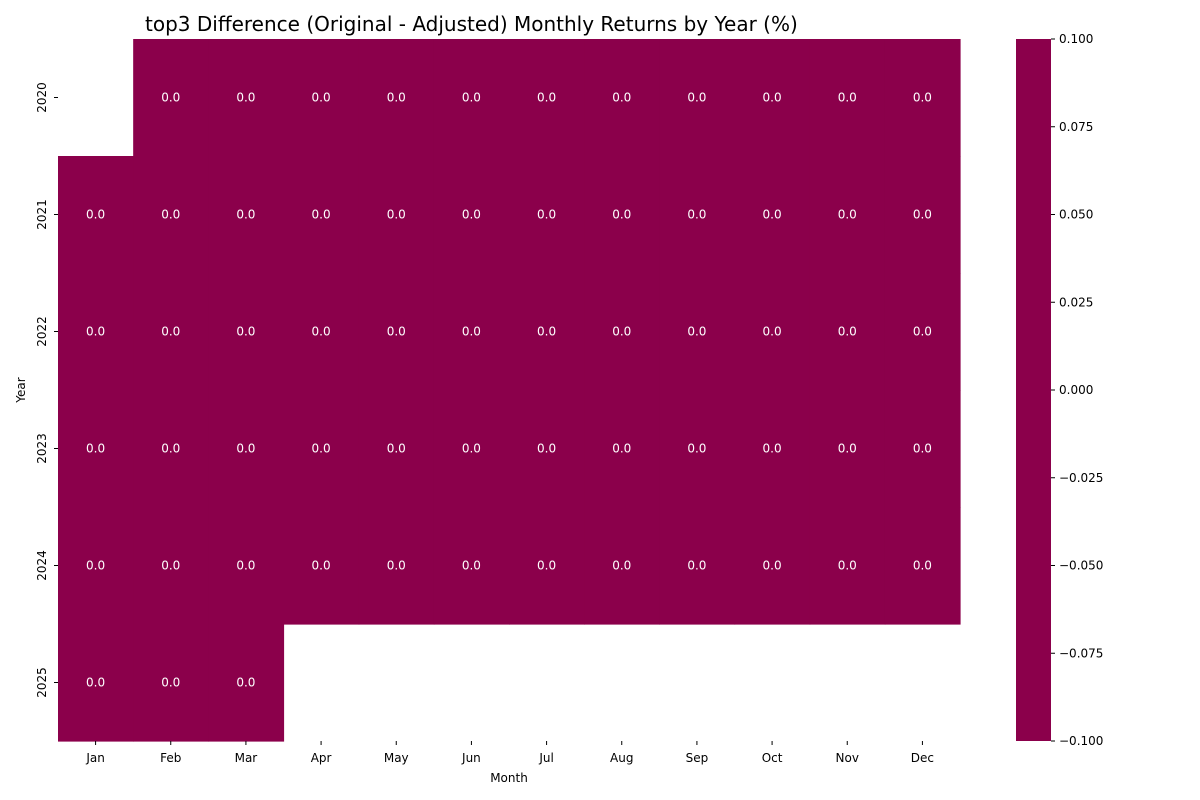 This screenshot has height=800, width=1200. I want to click on colorbar-tick-label: 0.075, so click(1076, 127).